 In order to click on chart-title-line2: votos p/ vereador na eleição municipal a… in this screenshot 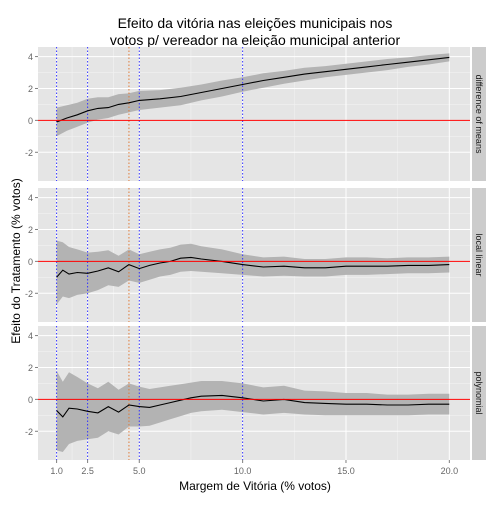, I will do `click(255, 40)`.